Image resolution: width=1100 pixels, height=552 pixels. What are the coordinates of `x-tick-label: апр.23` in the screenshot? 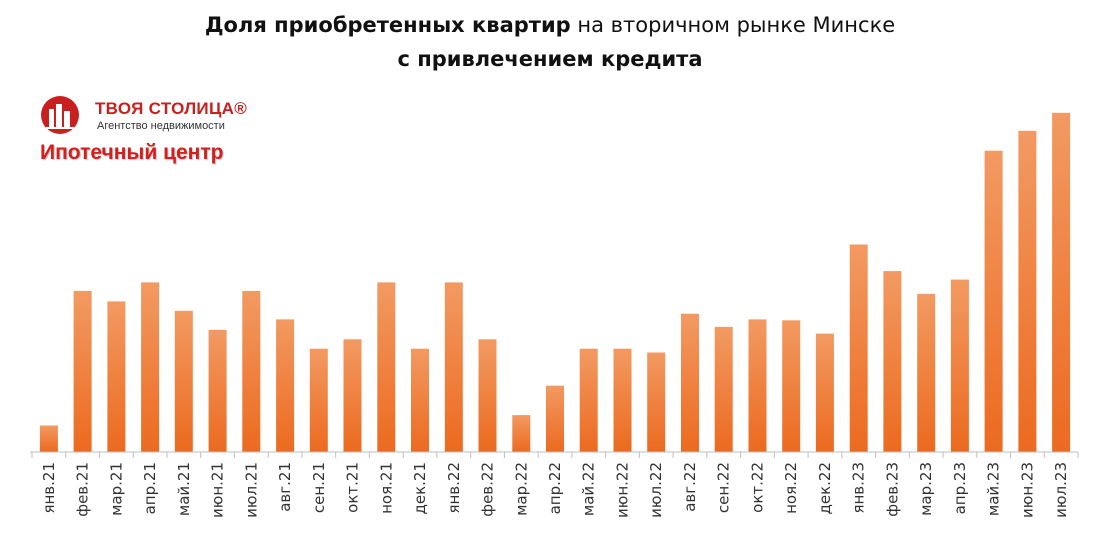 It's located at (960, 488).